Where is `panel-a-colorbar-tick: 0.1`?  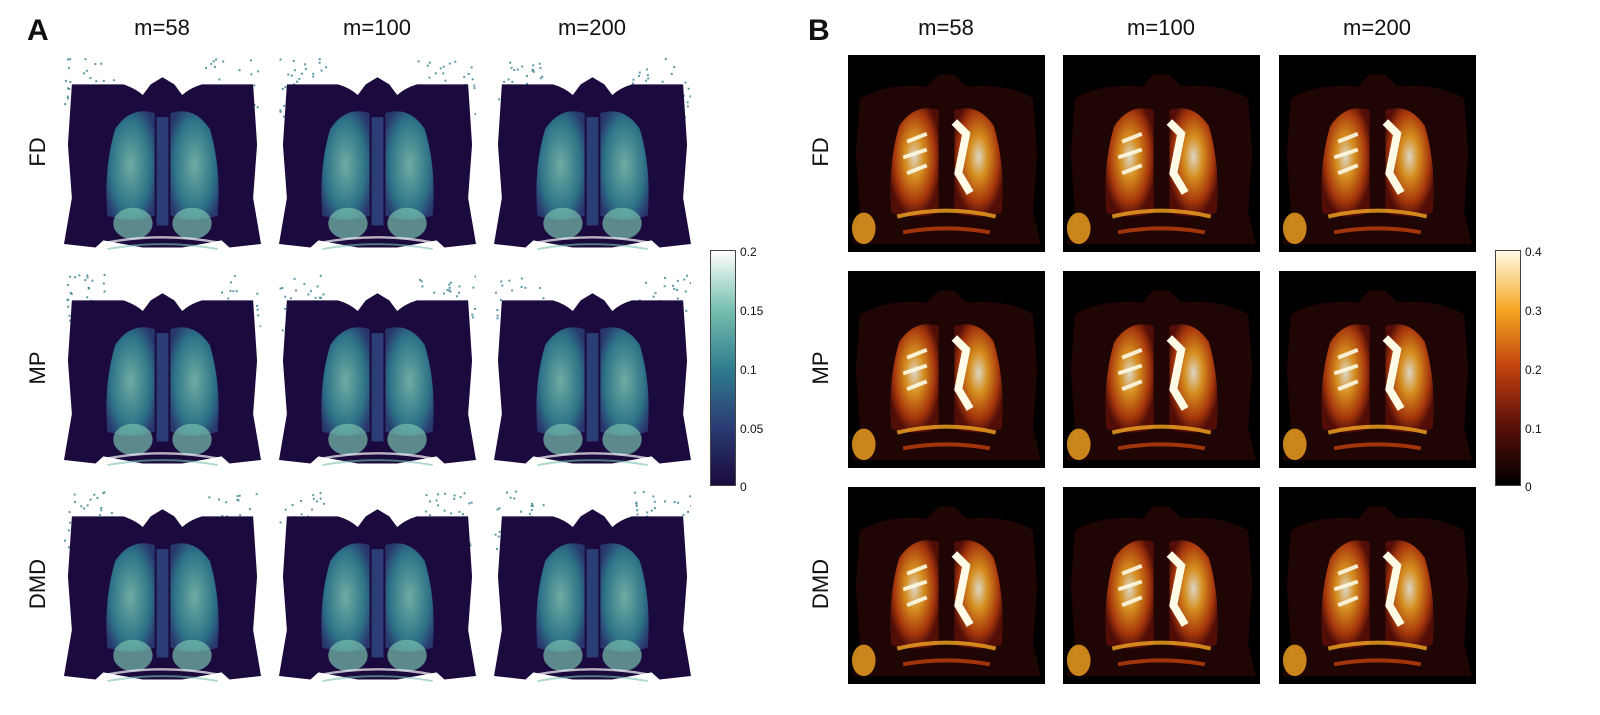 panel-a-colorbar-tick: 0.1 is located at coordinates (748, 370).